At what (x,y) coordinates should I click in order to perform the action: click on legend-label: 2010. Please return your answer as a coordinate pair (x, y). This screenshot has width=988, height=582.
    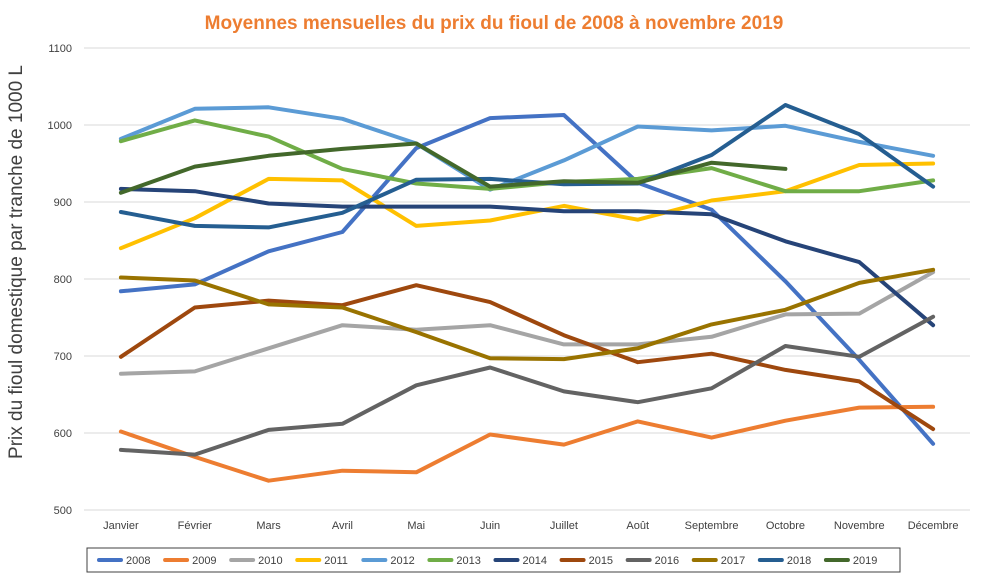
    Looking at the image, I should click on (270, 561).